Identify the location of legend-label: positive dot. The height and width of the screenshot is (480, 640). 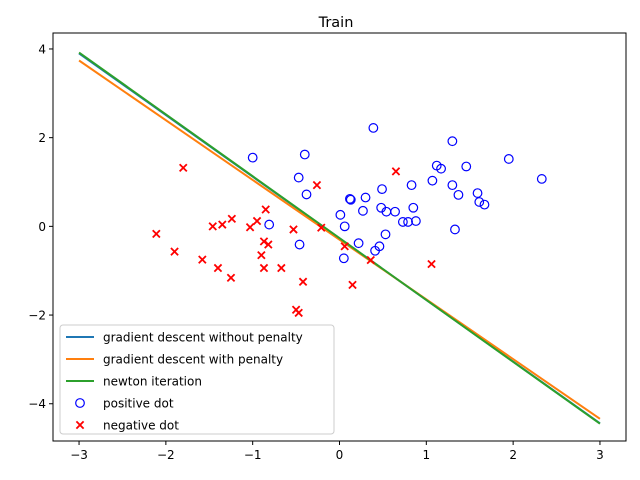
(138, 404).